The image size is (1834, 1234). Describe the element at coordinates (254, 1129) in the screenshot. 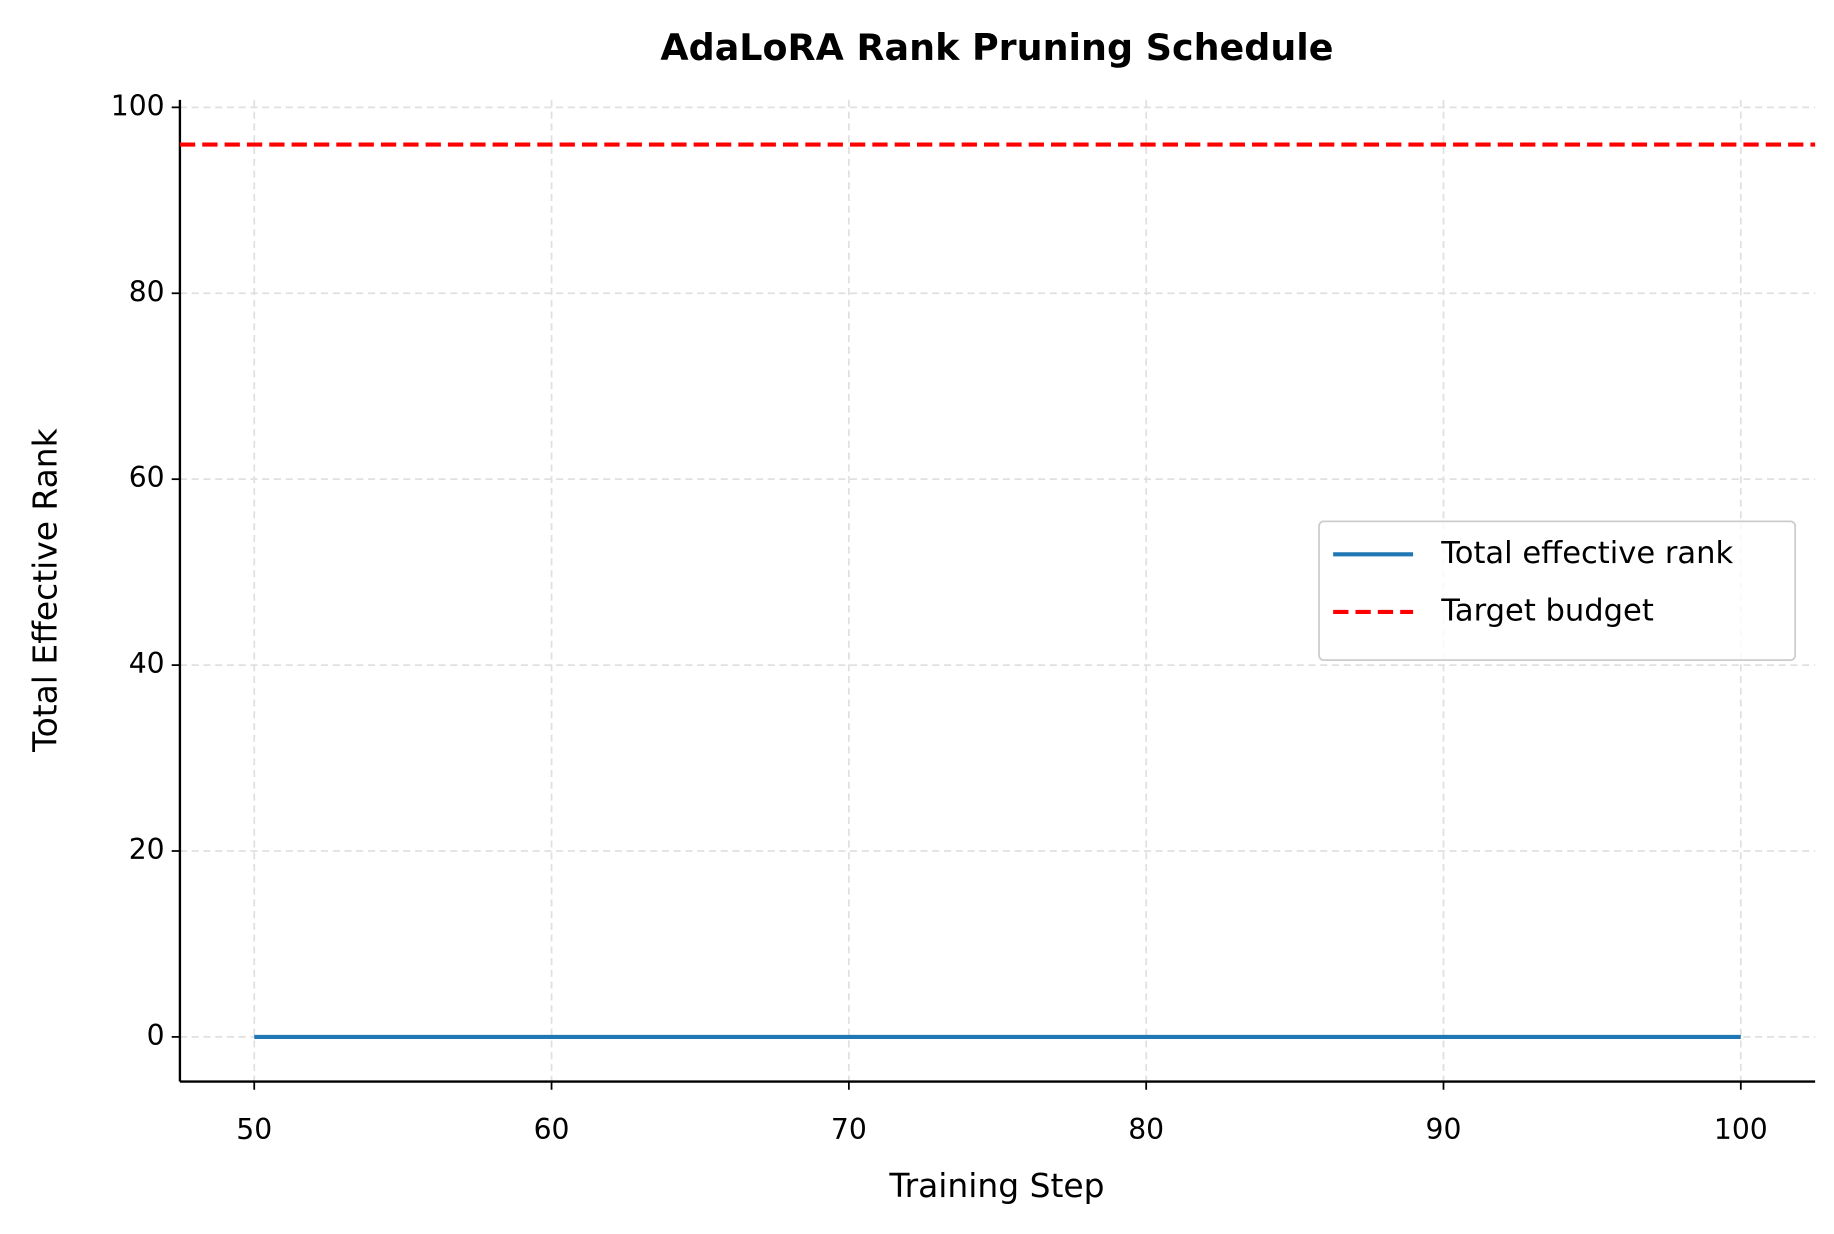

I see `x-tick-label: 50` at that location.